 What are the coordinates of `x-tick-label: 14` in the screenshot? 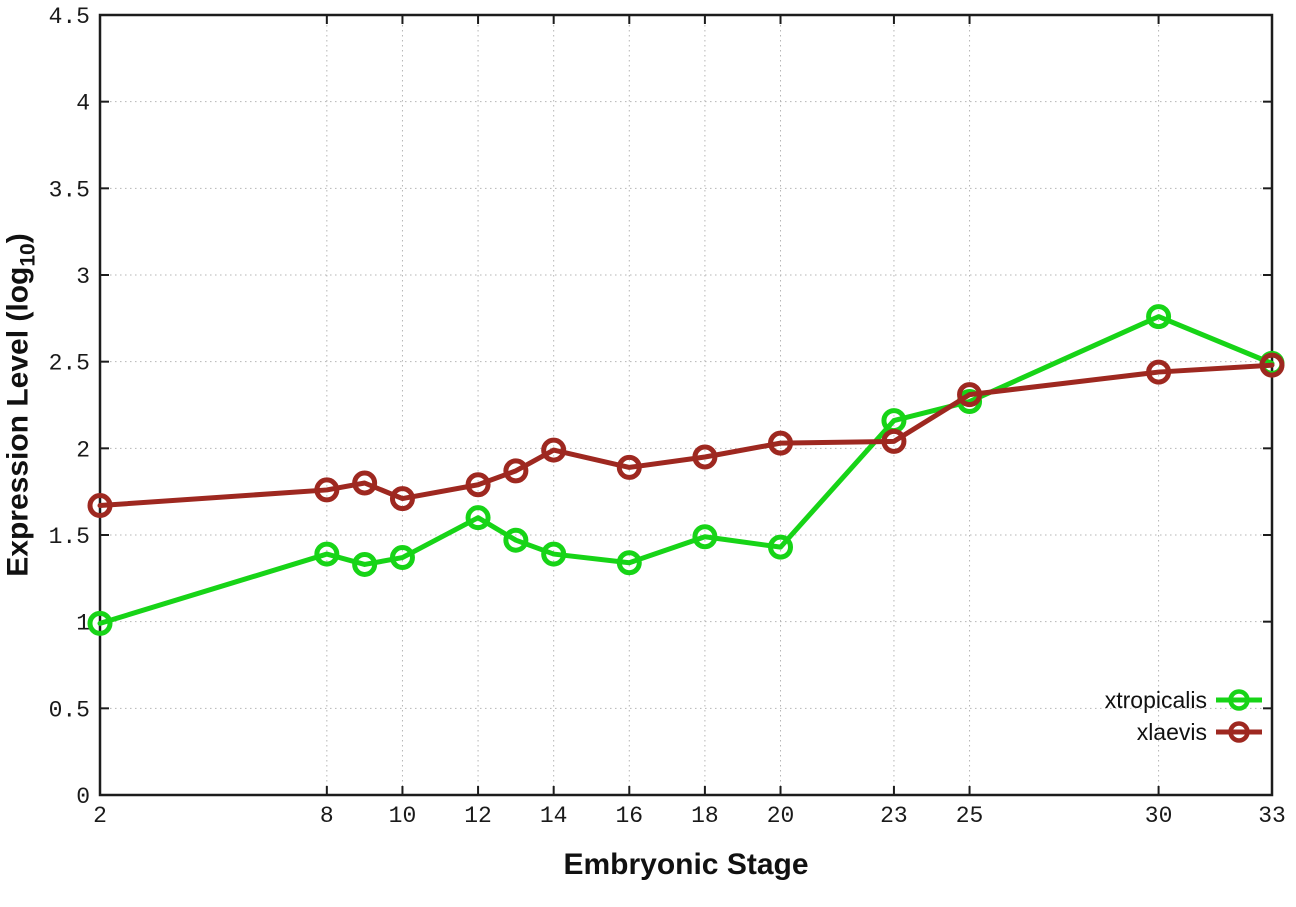 It's located at (554, 816).